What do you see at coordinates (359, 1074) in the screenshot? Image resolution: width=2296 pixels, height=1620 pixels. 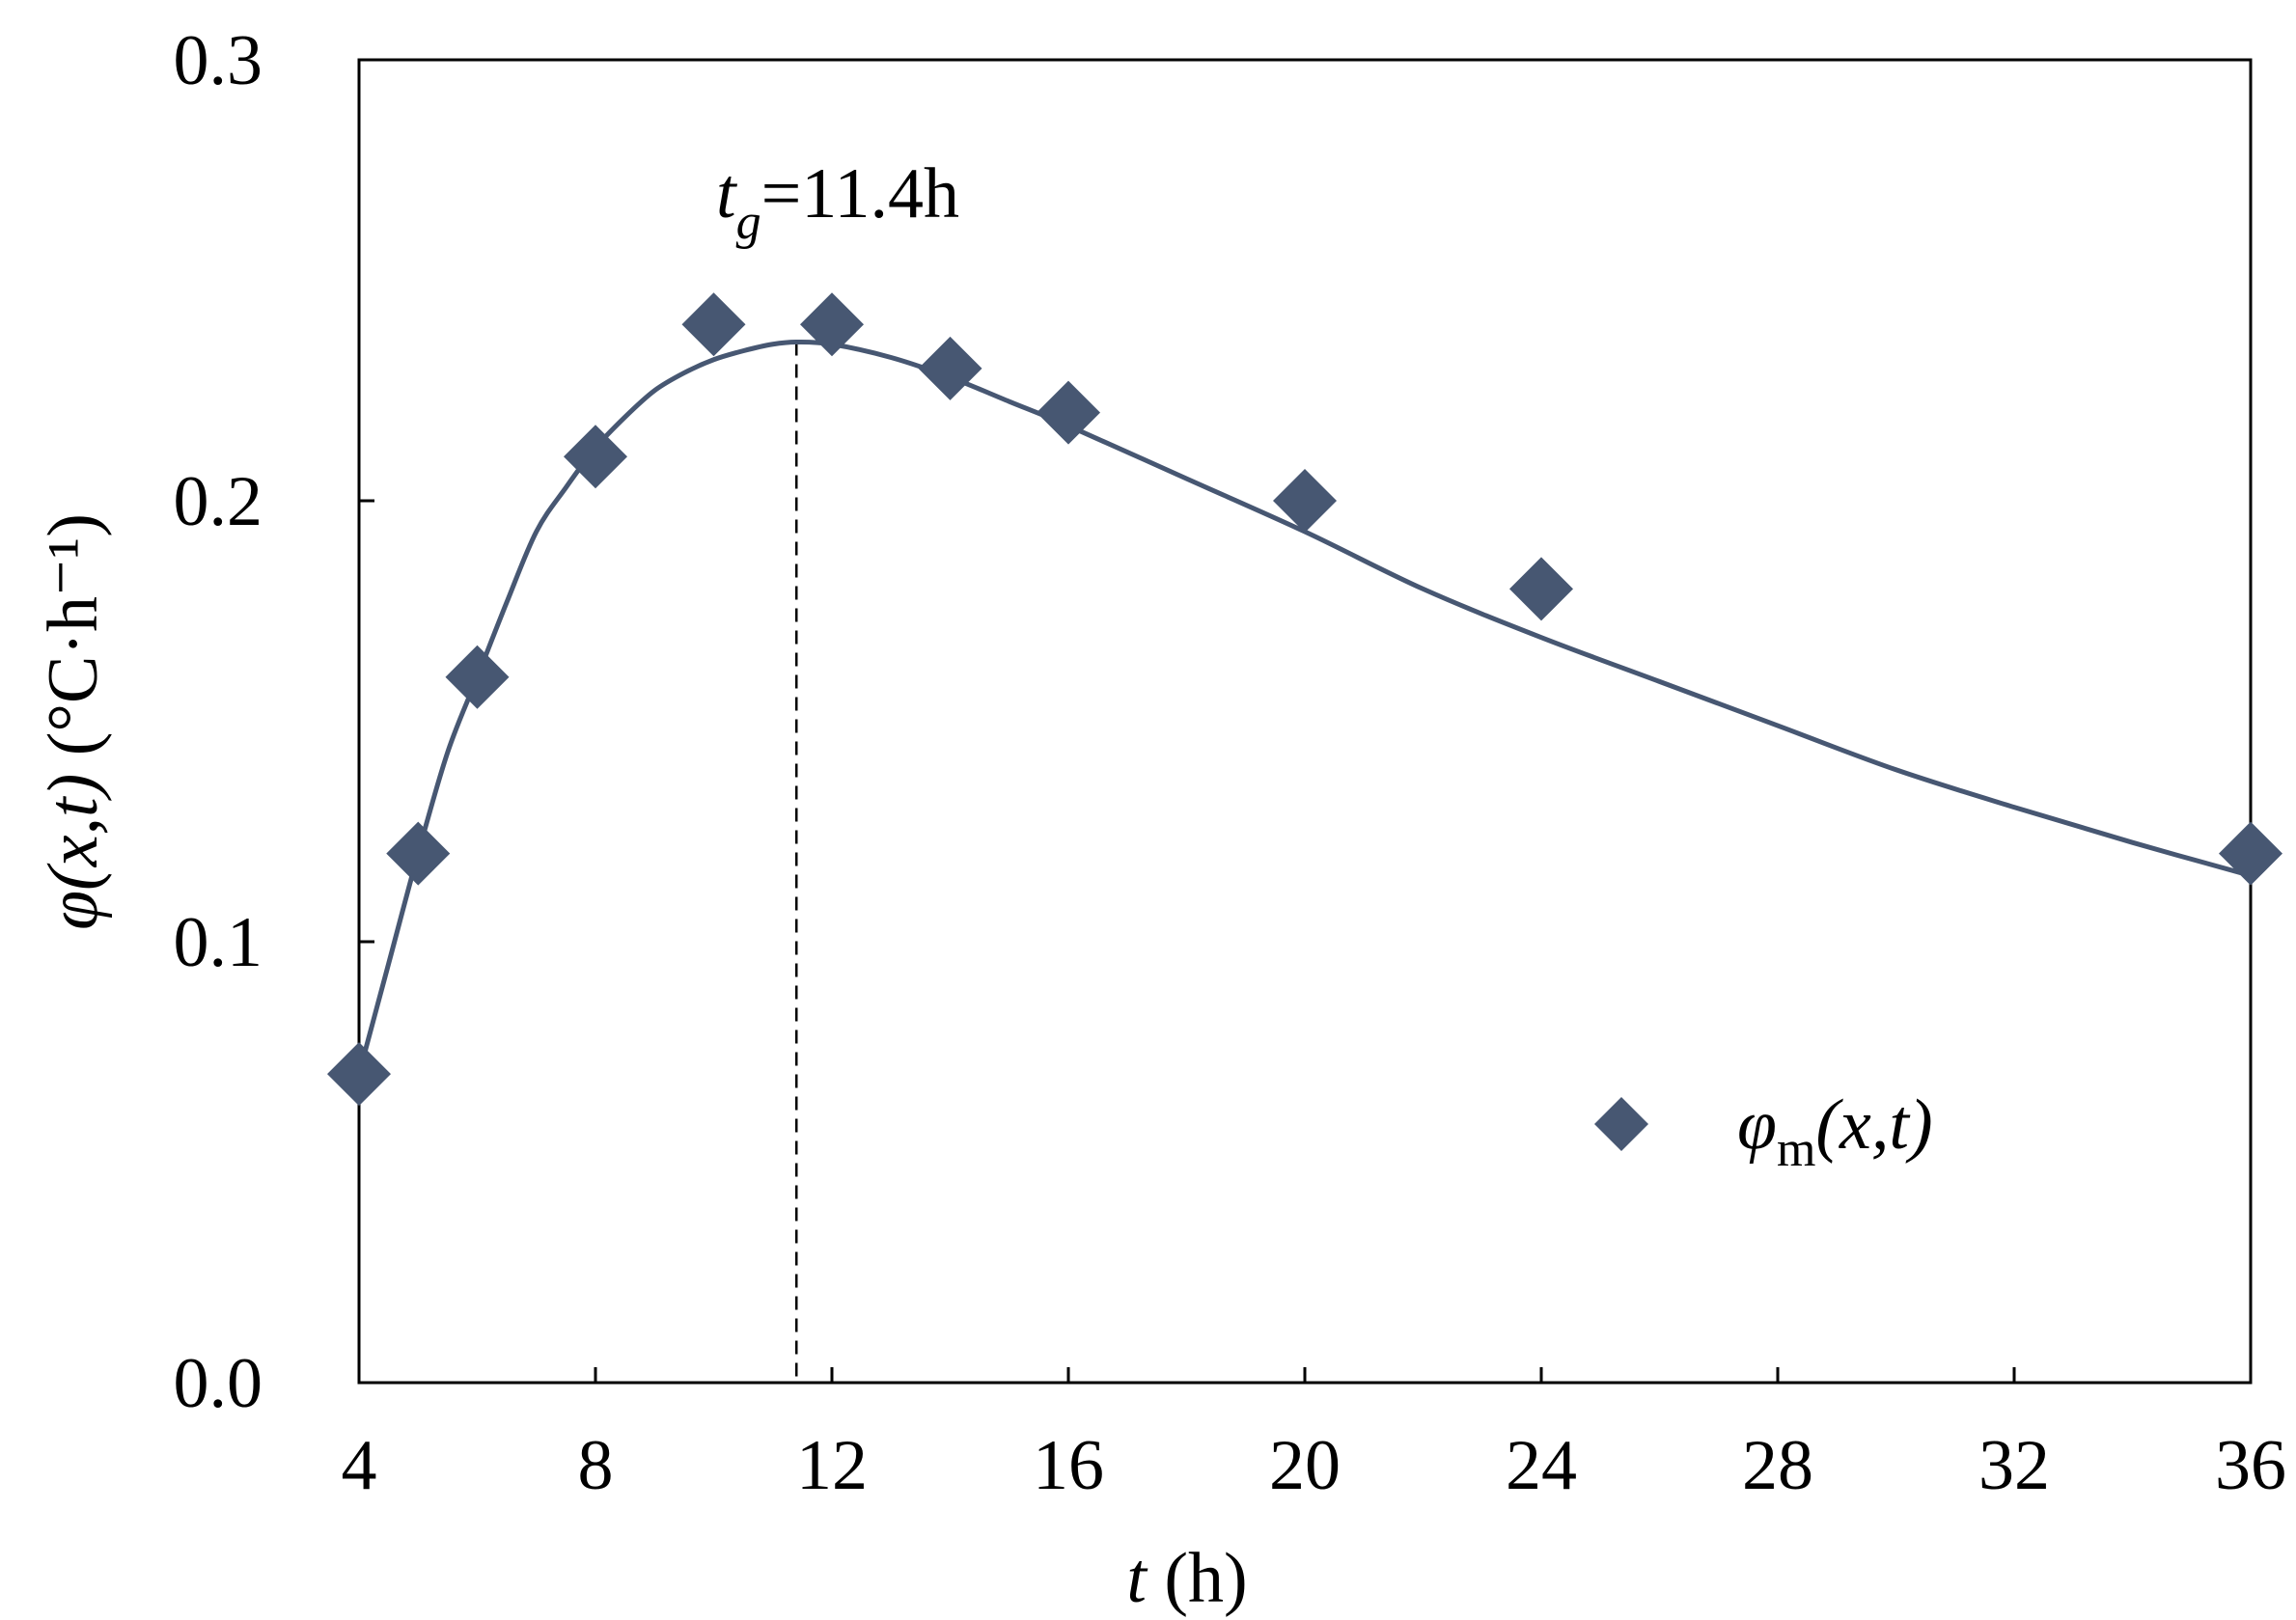 I see `data-point-t4` at bounding box center [359, 1074].